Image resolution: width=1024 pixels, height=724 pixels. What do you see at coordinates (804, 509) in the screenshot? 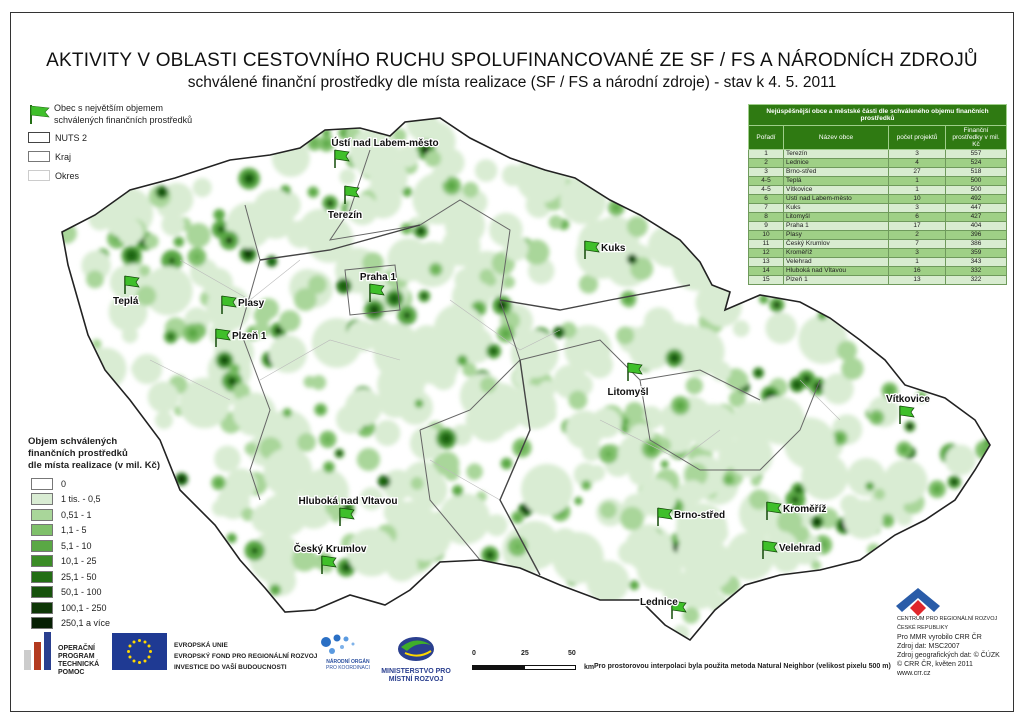
I see `place-label: Kroměříž` at bounding box center [804, 509].